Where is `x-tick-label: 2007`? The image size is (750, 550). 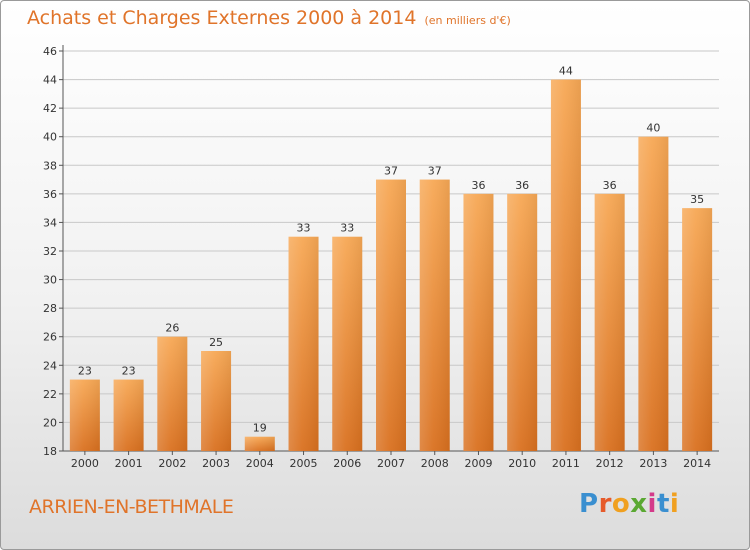 x-tick-label: 2007 is located at coordinates (391, 463).